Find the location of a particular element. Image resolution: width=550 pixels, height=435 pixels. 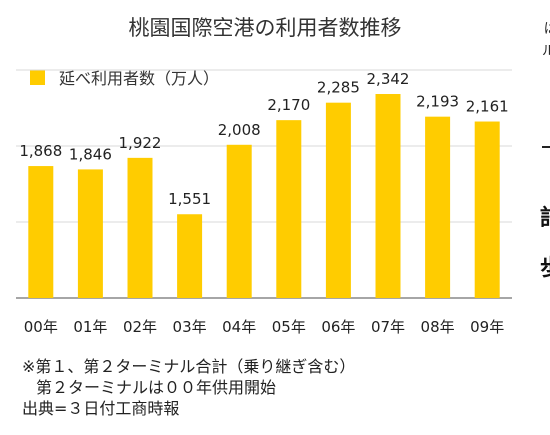

x-tick-label: 06年 is located at coordinates (338, 327).